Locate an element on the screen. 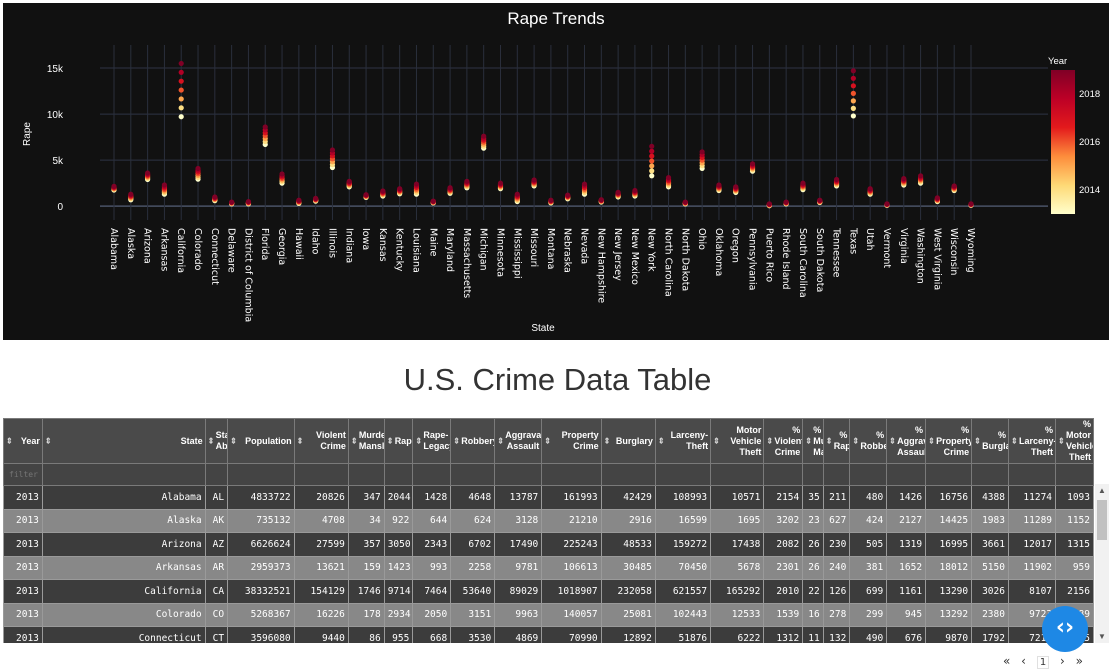 The image size is (1115, 671). table-cell: 11 is located at coordinates (813, 634).